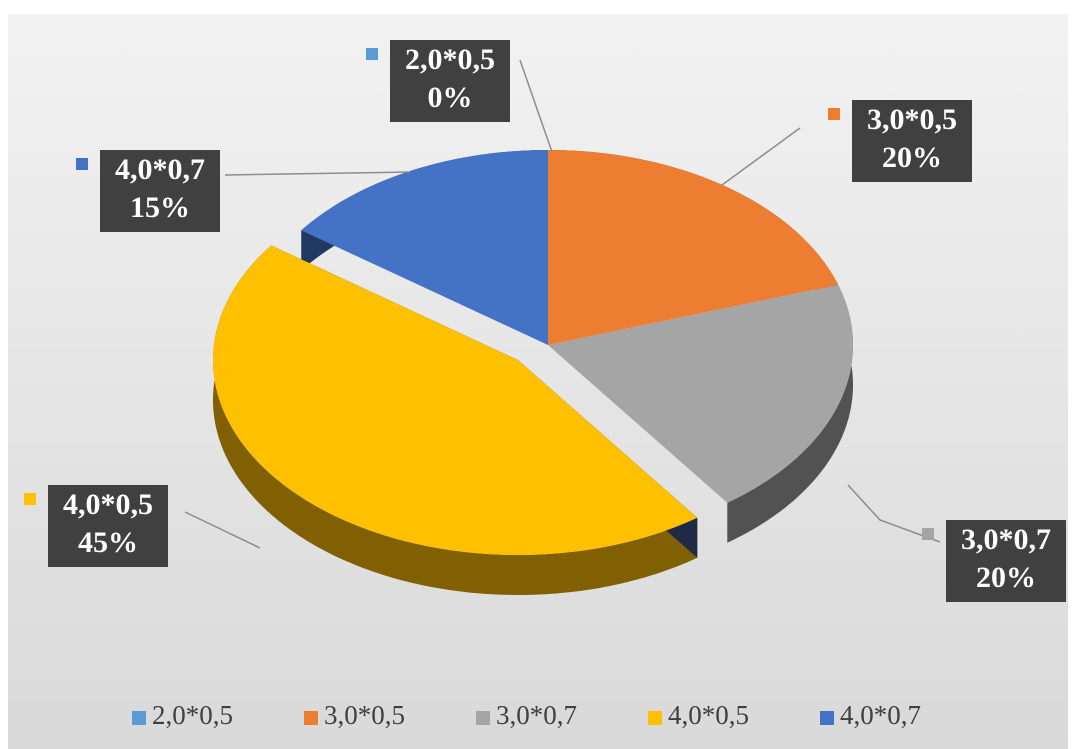 The image size is (1076, 749). Describe the element at coordinates (364, 715) in the screenshot. I see `legend-label: 3,0*0,5` at that location.